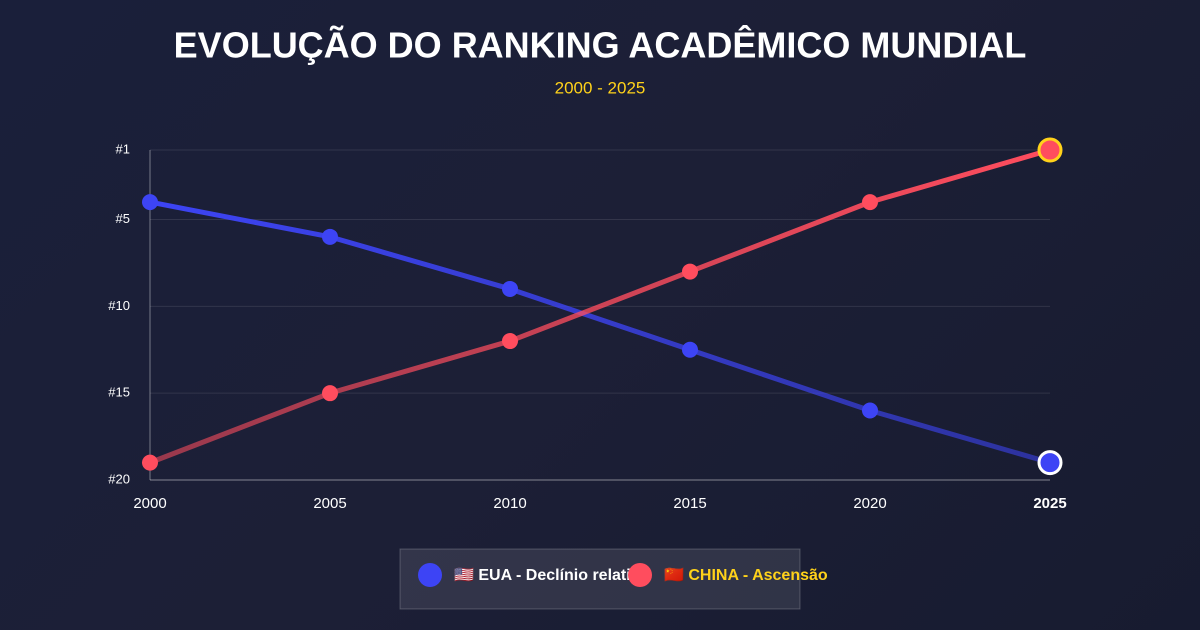 This screenshot has height=630, width=1200. Describe the element at coordinates (552, 575) in the screenshot. I see `legend-label: 🇺🇸 EUA - Declínio relativo` at that location.